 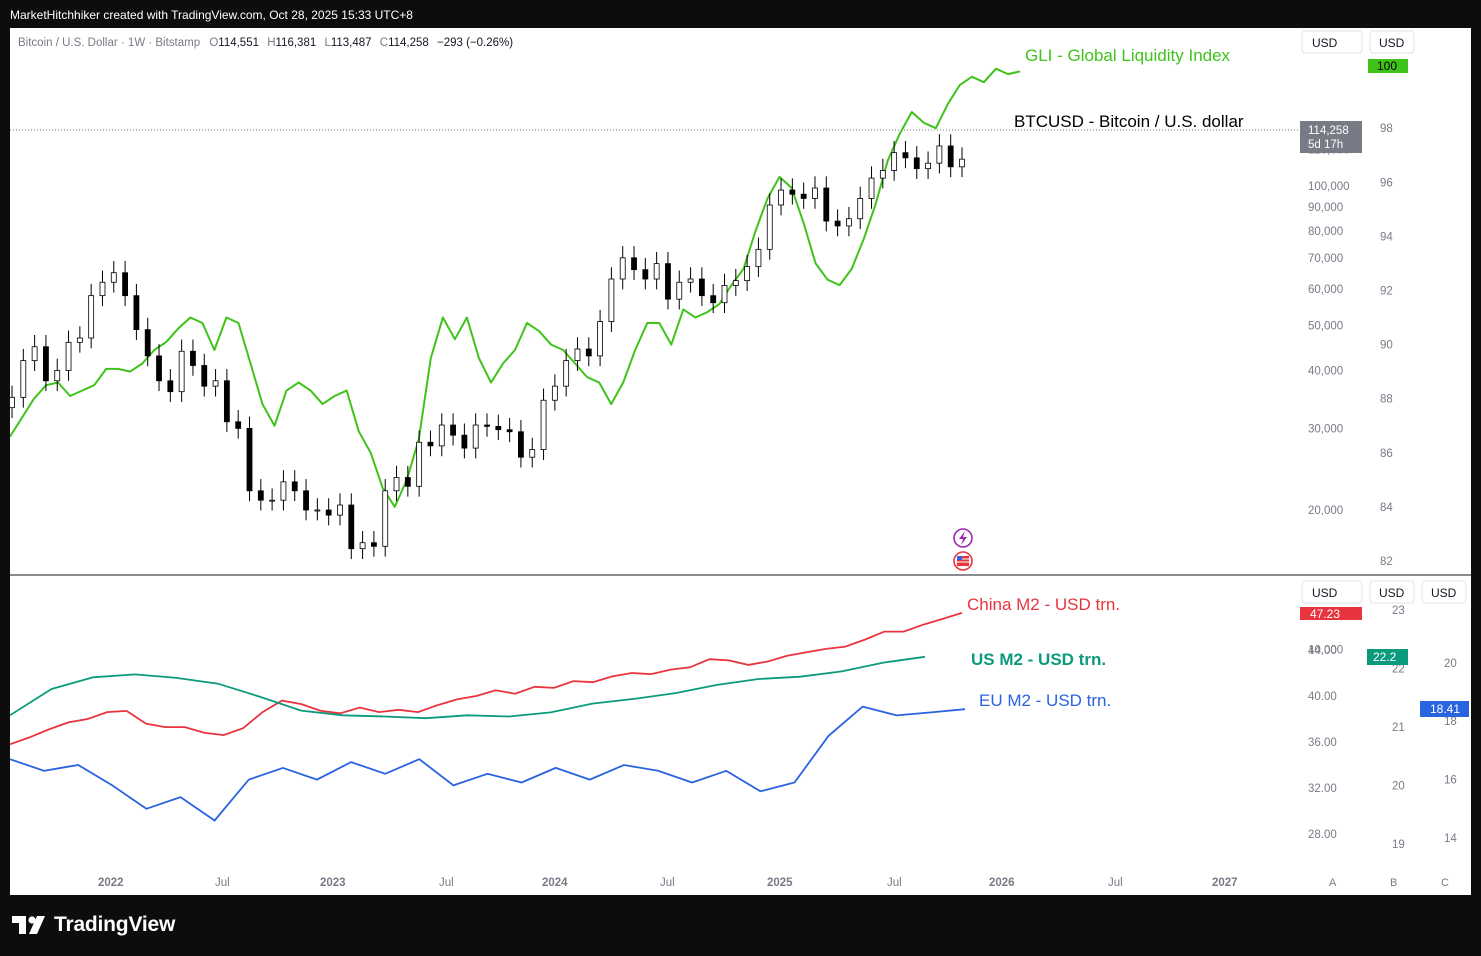 I want to click on main-right-scale-button, so click(x=1392, y=42).